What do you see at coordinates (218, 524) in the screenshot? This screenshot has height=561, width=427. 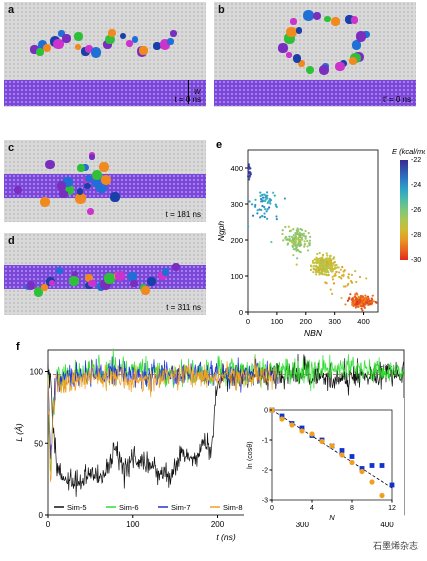 I see `x-tick-label: 200` at bounding box center [218, 524].